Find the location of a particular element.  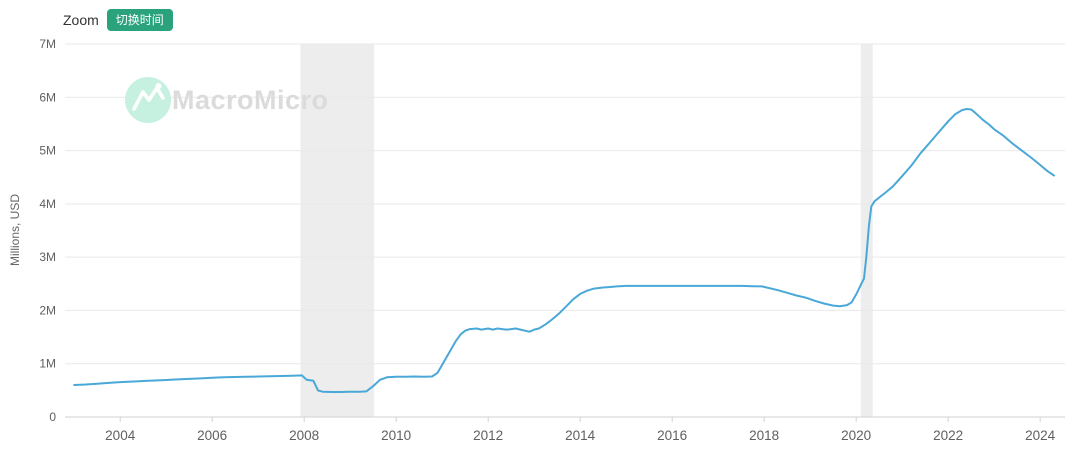

x-tick-label: 2004 is located at coordinates (120, 435).